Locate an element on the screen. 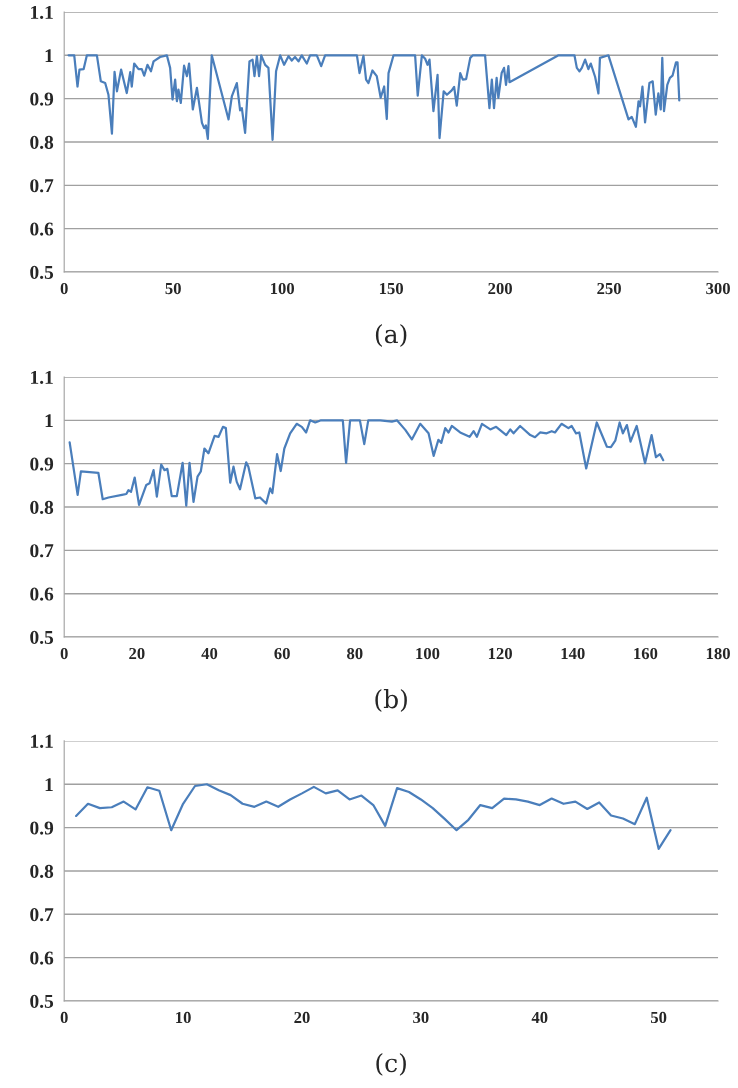  x-tick-label: 160 is located at coordinates (646, 653).